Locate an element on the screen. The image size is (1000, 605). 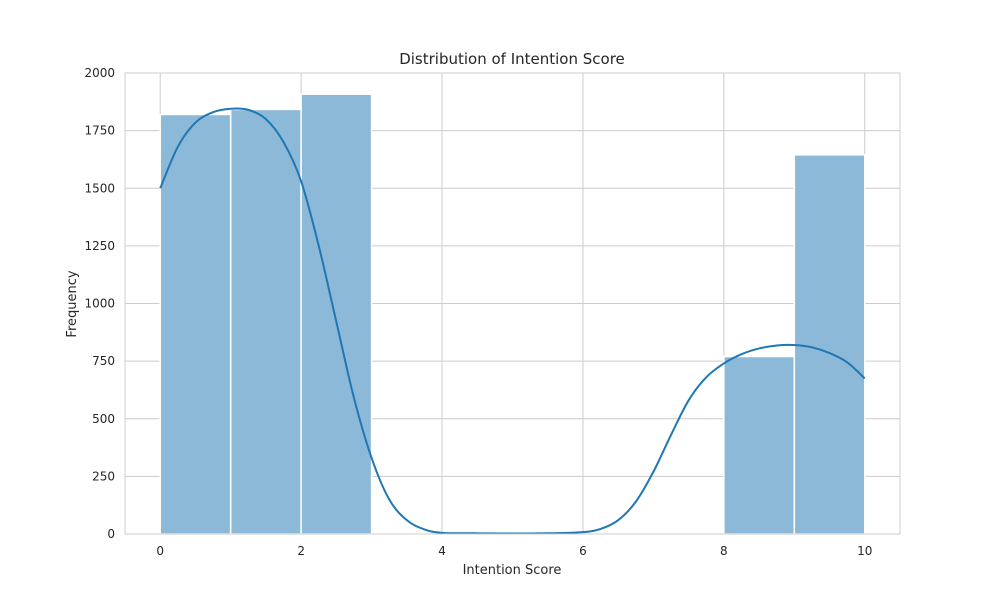
x-tick-label: 6 is located at coordinates (583, 551).